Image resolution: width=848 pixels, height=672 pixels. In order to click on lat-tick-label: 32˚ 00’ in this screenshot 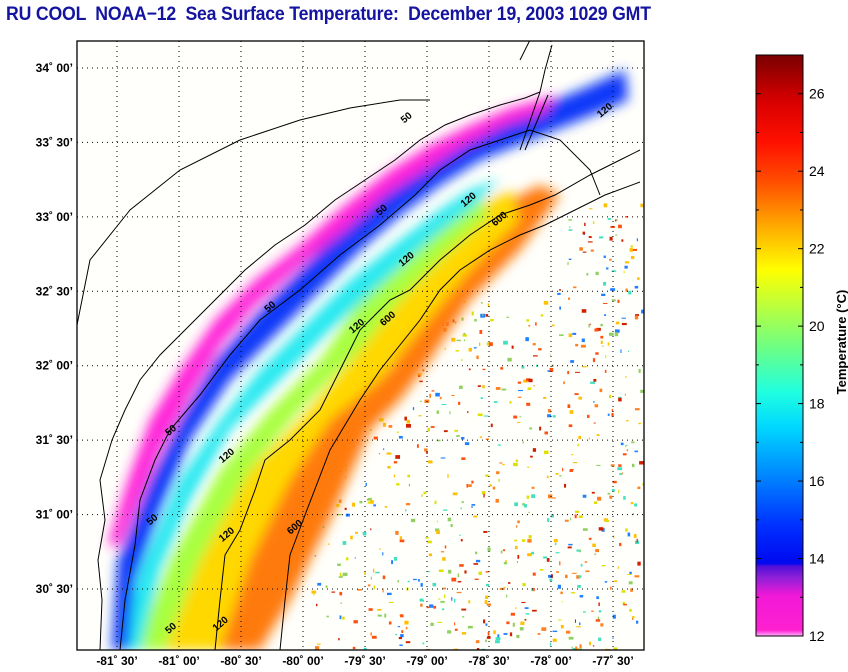, I will do `click(54, 366)`.